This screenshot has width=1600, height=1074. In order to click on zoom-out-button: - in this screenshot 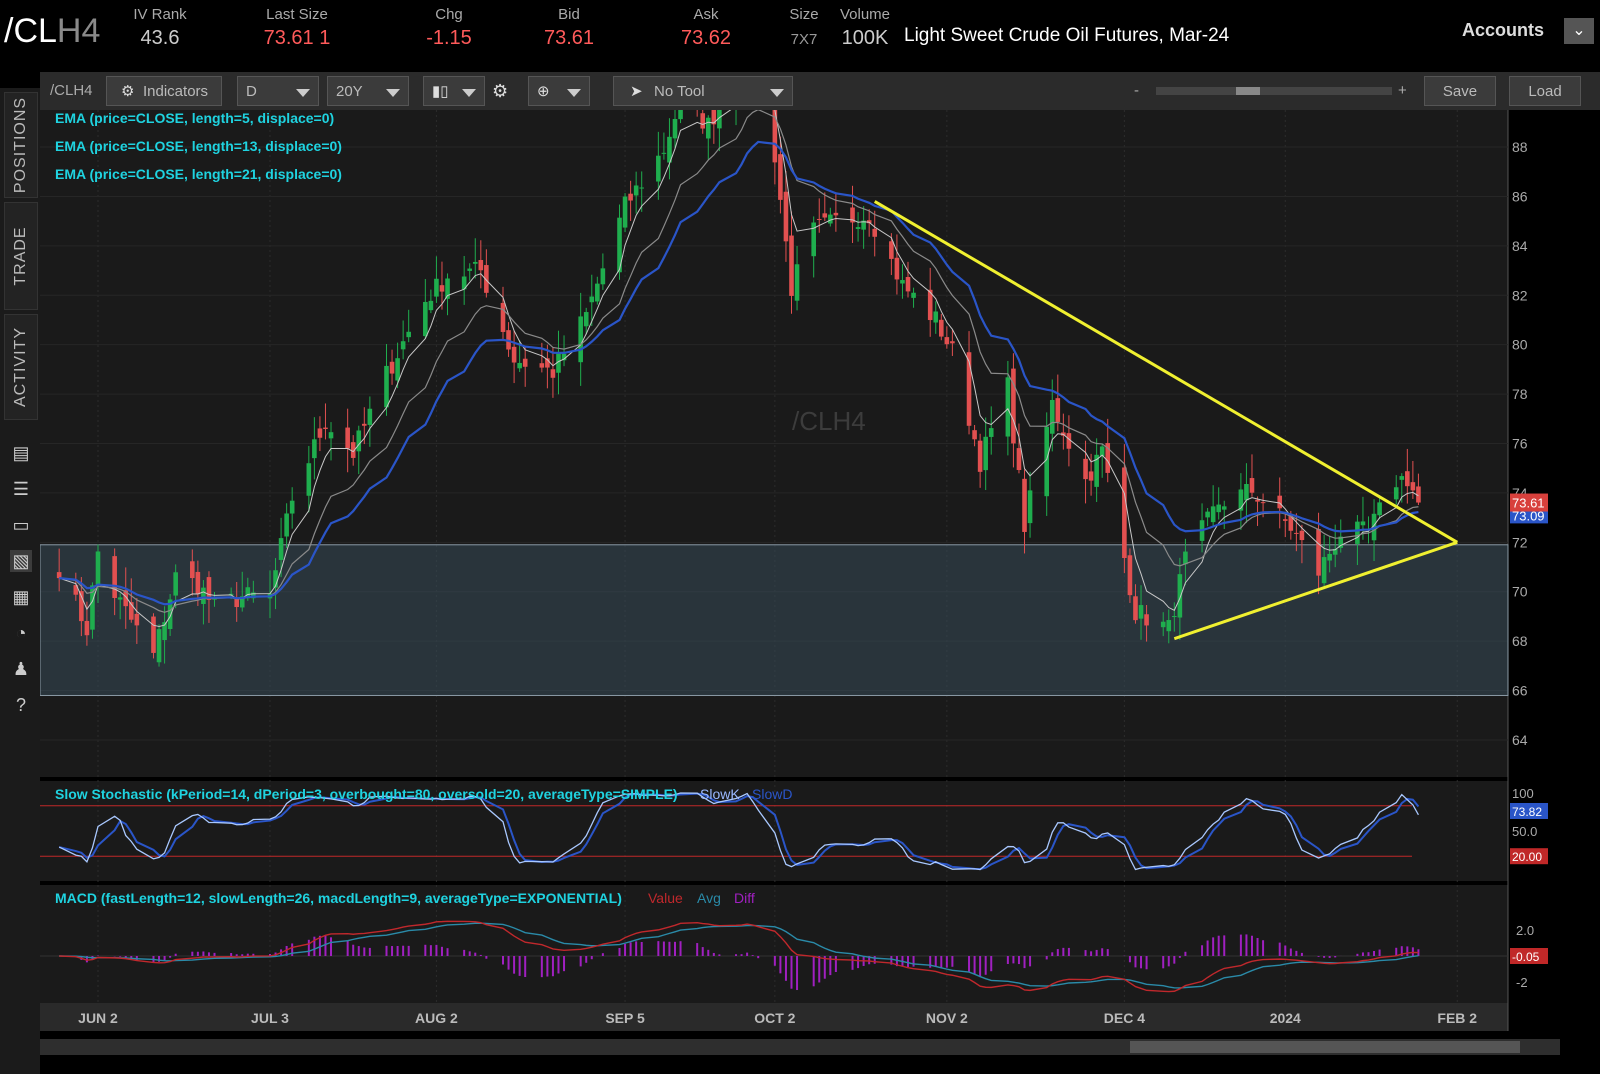, I will do `click(1136, 90)`.